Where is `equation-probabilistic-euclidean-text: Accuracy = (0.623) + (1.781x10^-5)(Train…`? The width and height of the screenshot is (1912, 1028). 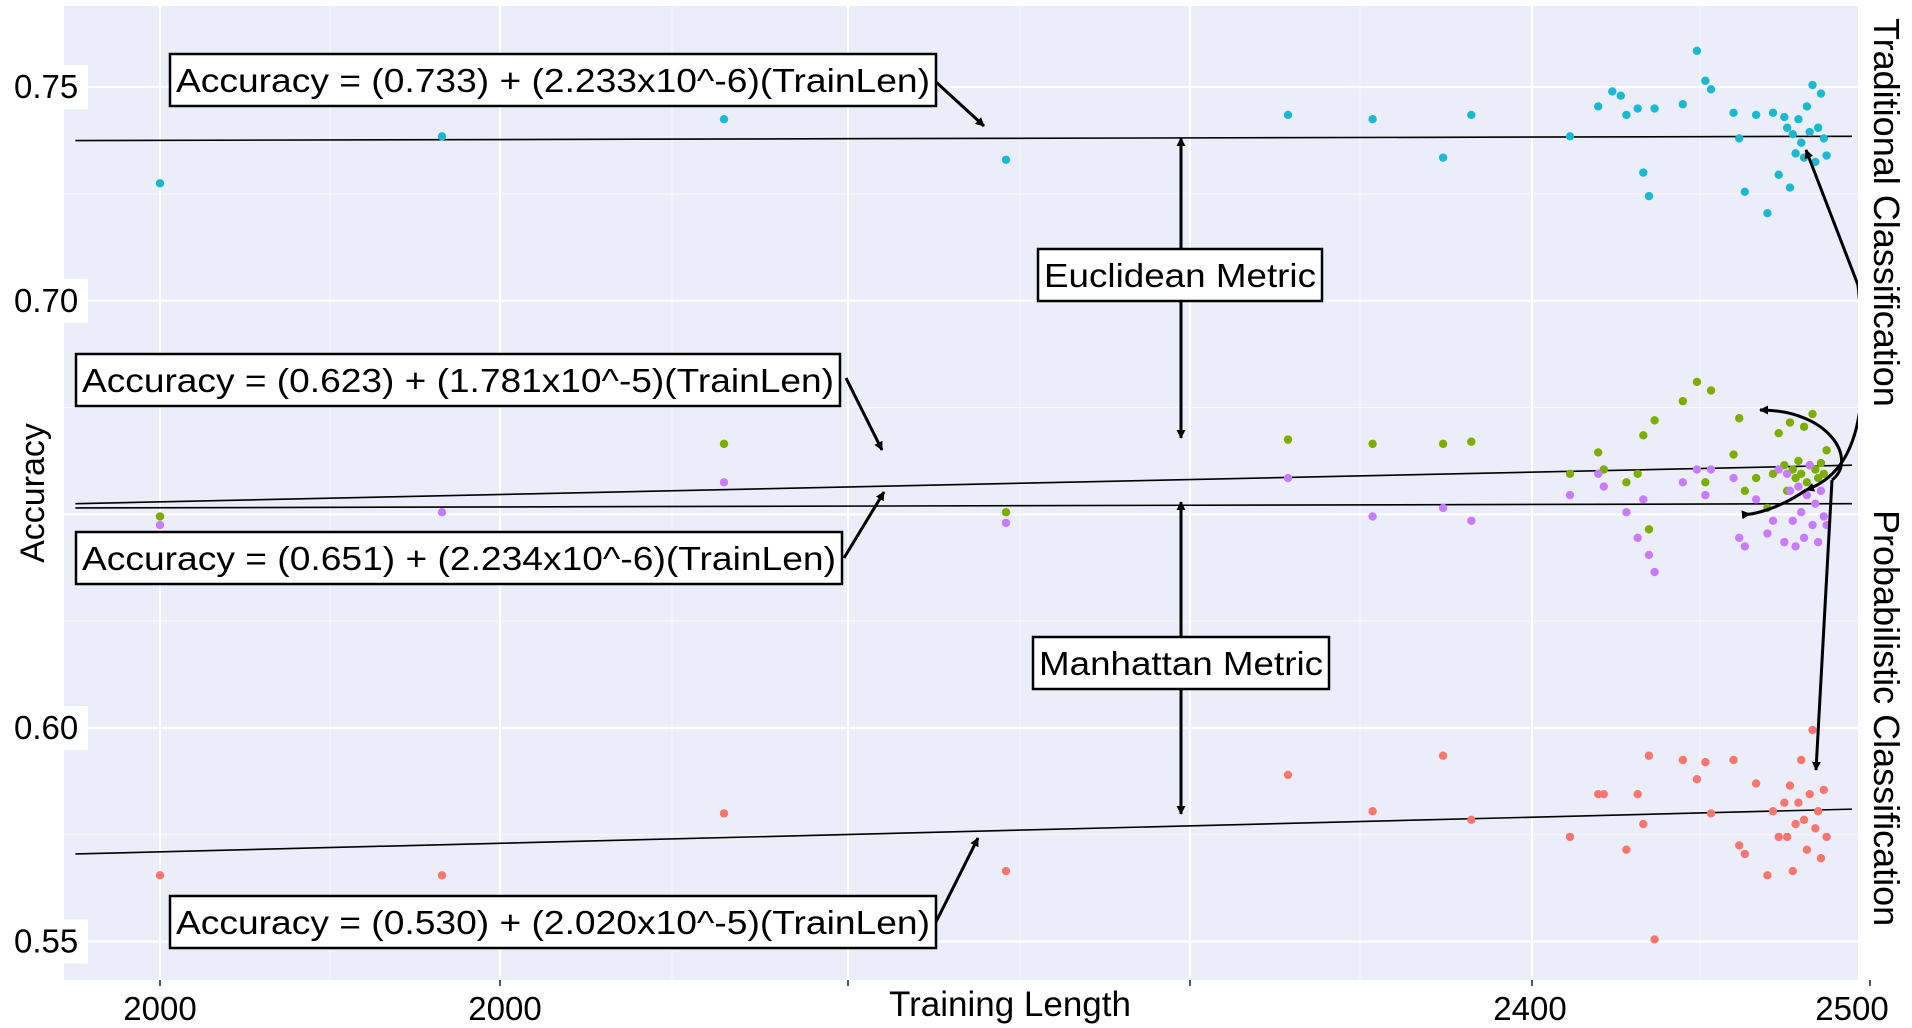
equation-probabilistic-euclidean-text: Accuracy = (0.623) + (1.781x10^-5)(Train… is located at coordinates (458, 380).